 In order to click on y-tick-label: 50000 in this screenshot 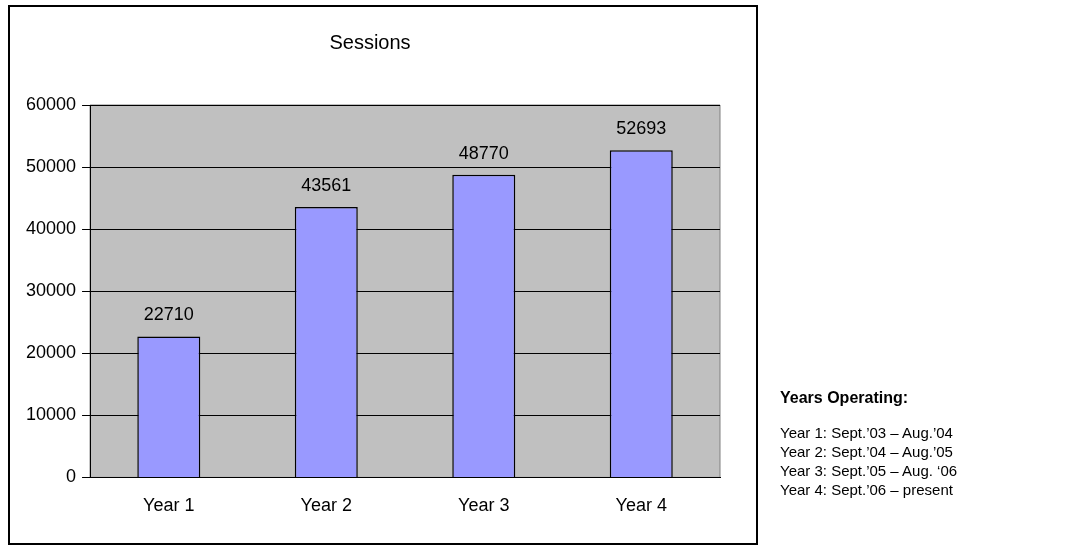, I will do `click(51, 166)`.